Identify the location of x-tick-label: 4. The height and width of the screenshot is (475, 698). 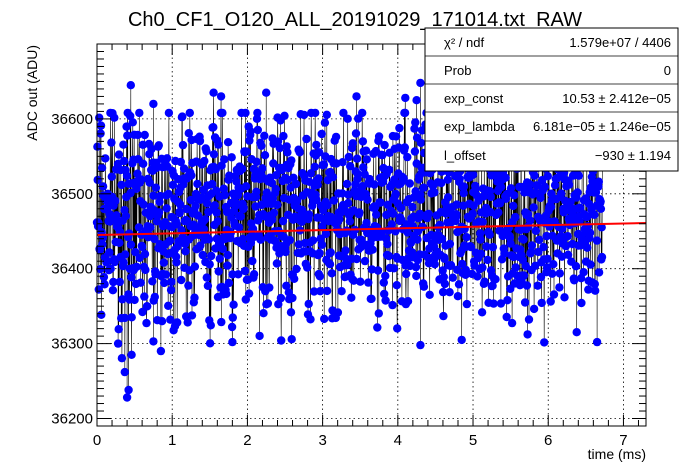
(398, 440).